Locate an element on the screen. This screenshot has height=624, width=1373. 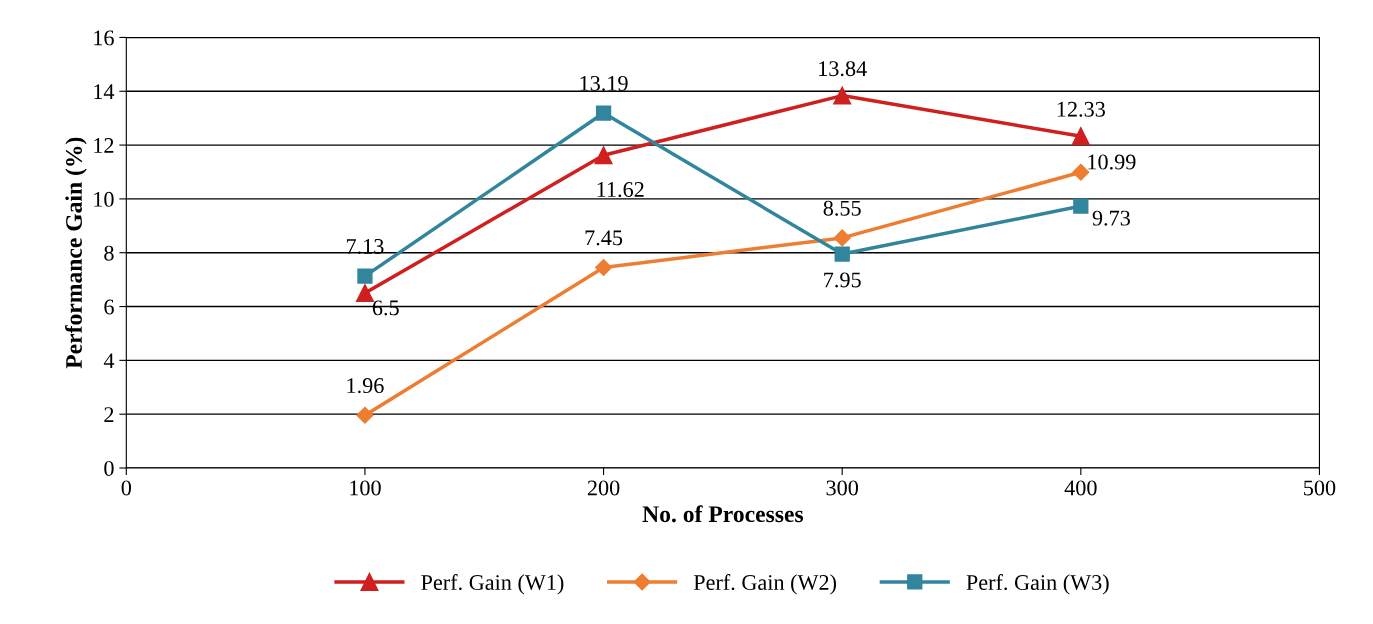
legend-label: Perf. Gain (W3) is located at coordinates (1037, 584).